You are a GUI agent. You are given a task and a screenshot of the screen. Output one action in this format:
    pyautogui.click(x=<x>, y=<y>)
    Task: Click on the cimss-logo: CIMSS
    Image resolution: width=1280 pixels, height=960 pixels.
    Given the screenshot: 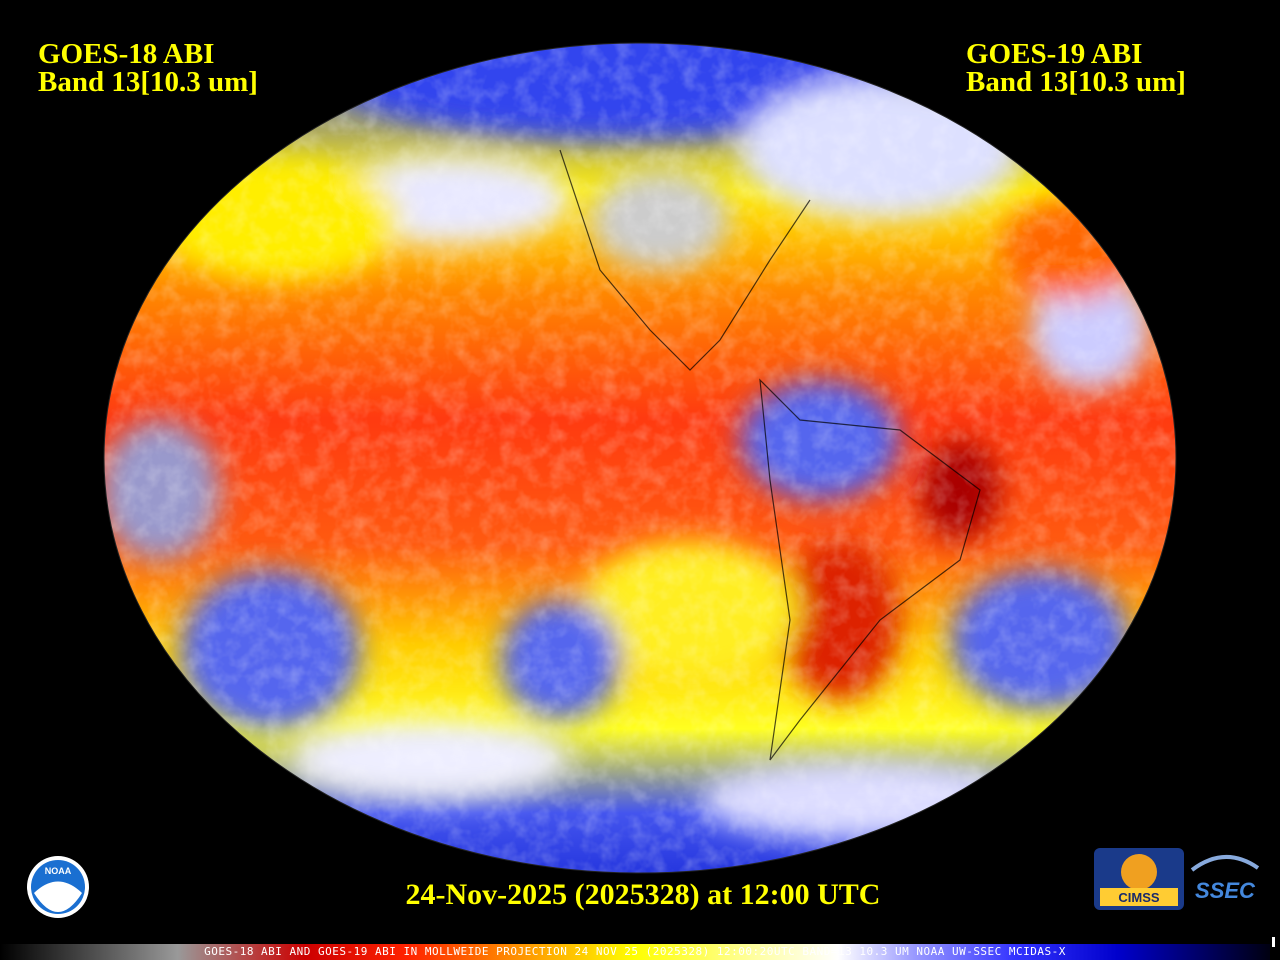 What is the action you would take?
    pyautogui.click(x=1139, y=879)
    